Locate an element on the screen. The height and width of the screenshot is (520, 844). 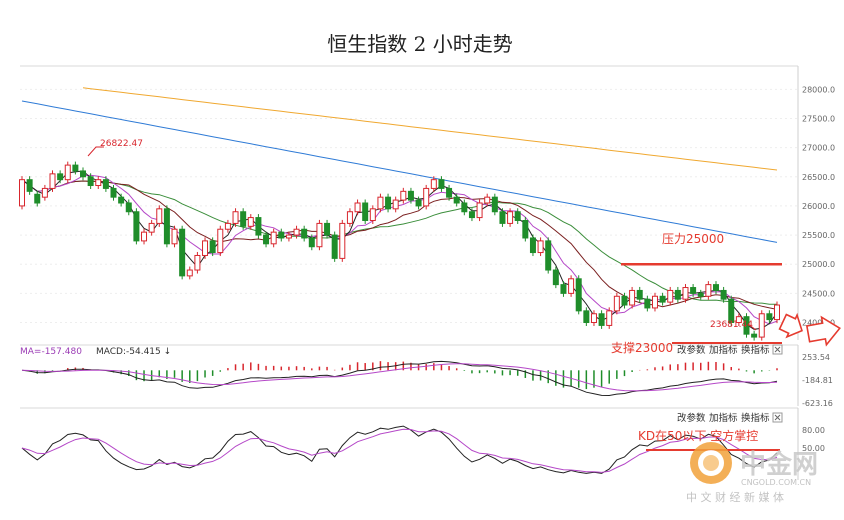
kd-y-tick: 80.00 is located at coordinates (813, 430).